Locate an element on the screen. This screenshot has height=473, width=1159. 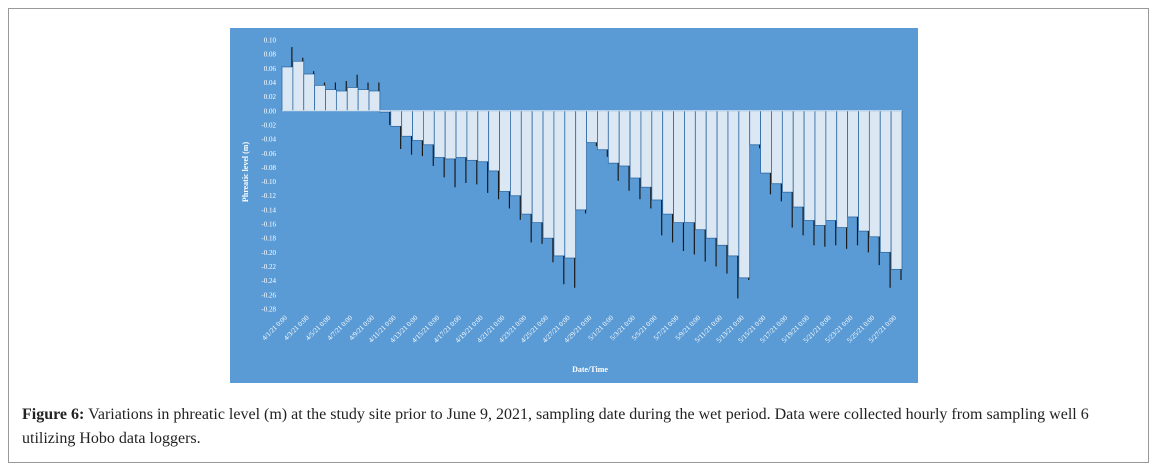
y-tick-label: -0.28 is located at coordinates (268, 310).